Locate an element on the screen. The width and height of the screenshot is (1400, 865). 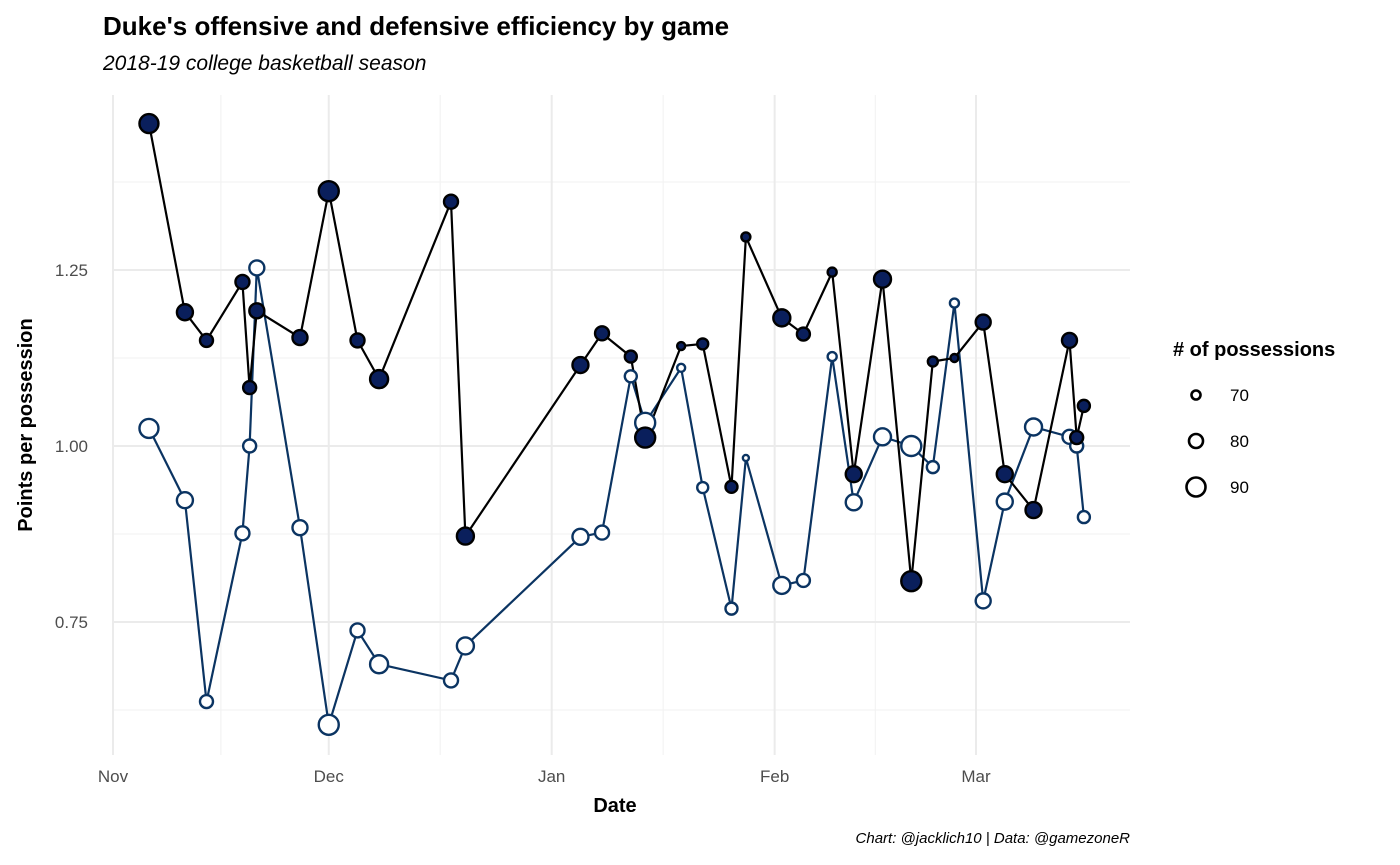
legend: # of possessions 70 80 90 is located at coordinates (1254, 418).